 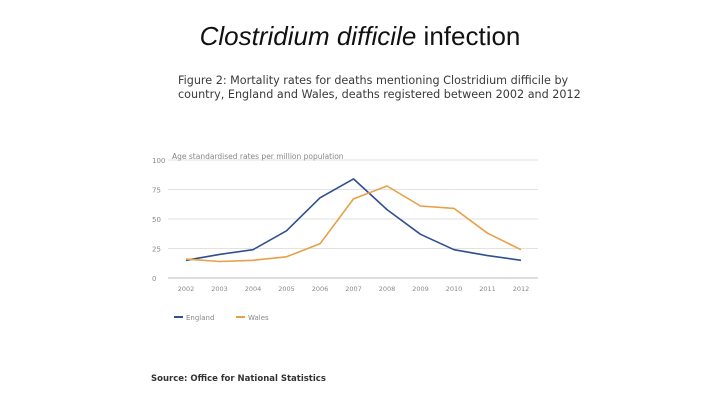 What do you see at coordinates (200, 318) in the screenshot?
I see `legend-label: England` at bounding box center [200, 318].